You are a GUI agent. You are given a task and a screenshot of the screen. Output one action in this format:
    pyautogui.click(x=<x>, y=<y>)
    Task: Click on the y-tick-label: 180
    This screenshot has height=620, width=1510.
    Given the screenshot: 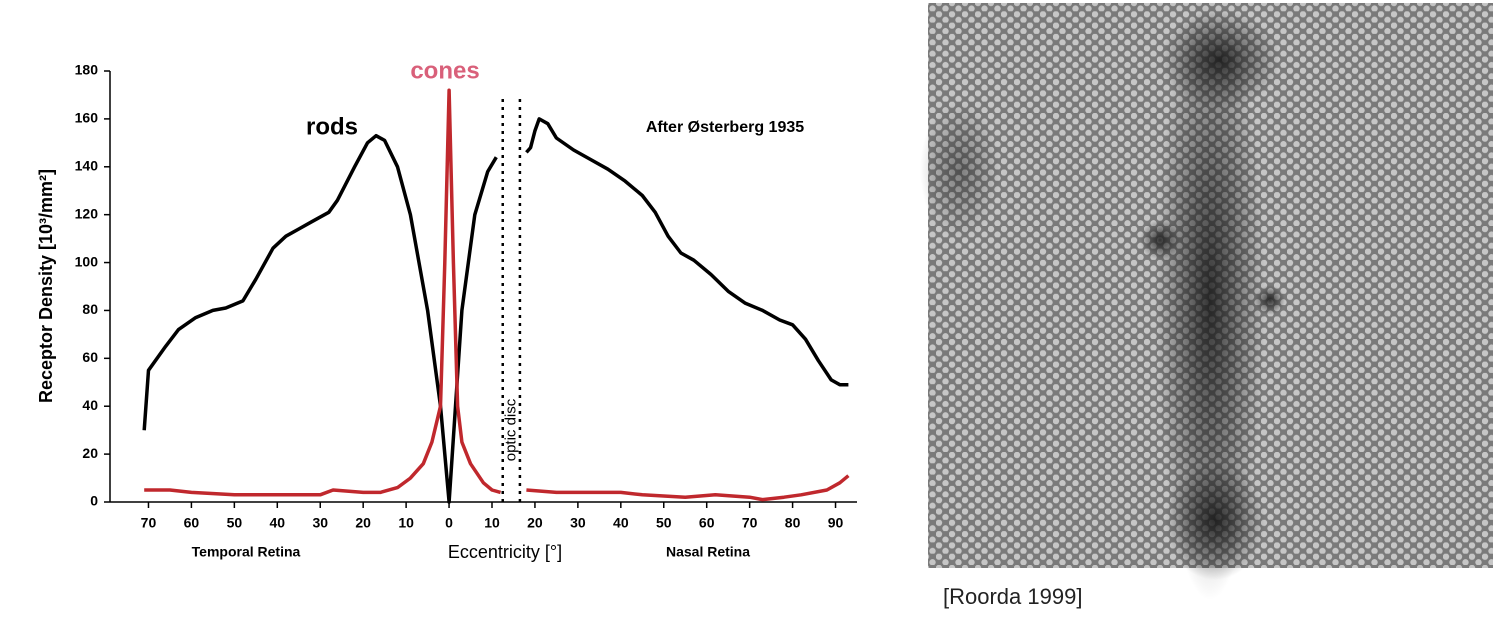 What is the action you would take?
    pyautogui.click(x=87, y=70)
    